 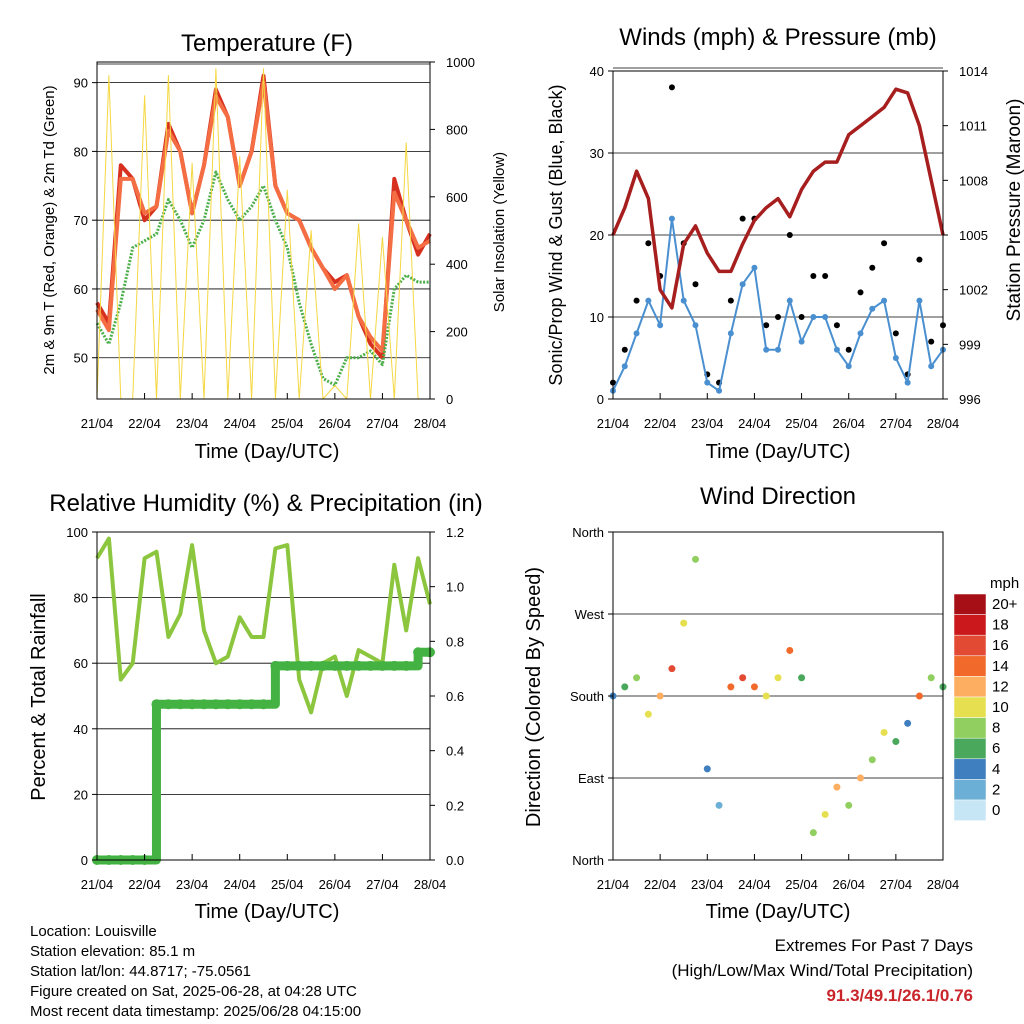 What do you see at coordinates (1004, 583) in the screenshot?
I see `speed-legend-title: mph` at bounding box center [1004, 583].